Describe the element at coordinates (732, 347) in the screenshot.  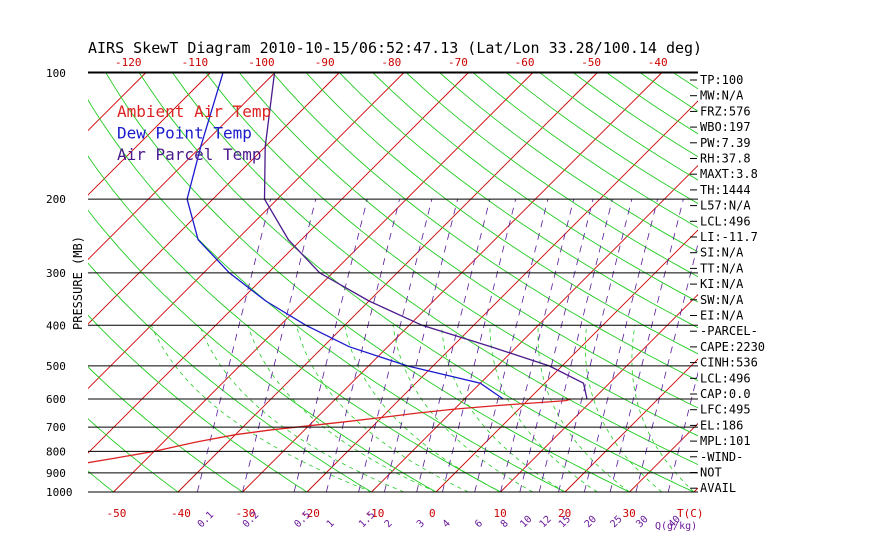
I see `index-entry: CAPE:2230` at that location.